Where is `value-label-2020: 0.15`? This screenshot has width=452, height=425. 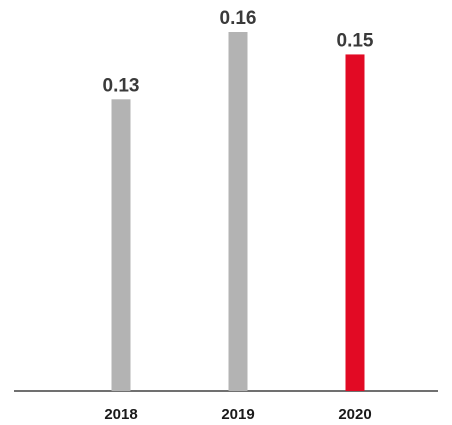 value-label-2020: 0.15 is located at coordinates (355, 40).